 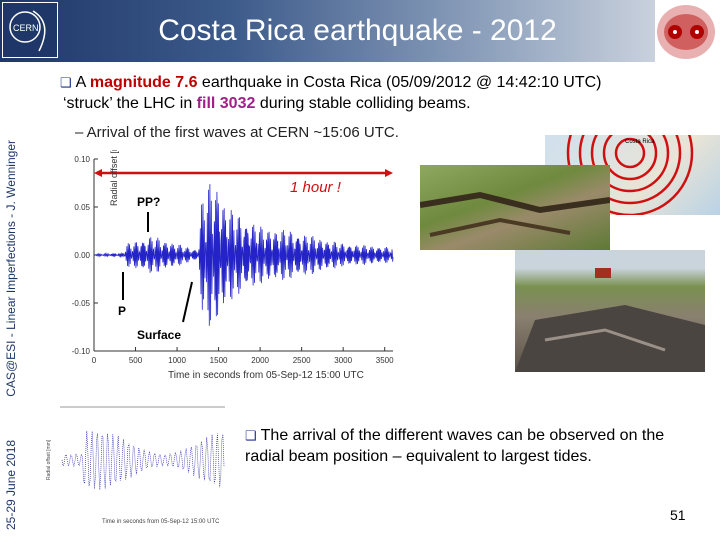 I want to click on cern-logo: CERN, so click(x=30, y=30).